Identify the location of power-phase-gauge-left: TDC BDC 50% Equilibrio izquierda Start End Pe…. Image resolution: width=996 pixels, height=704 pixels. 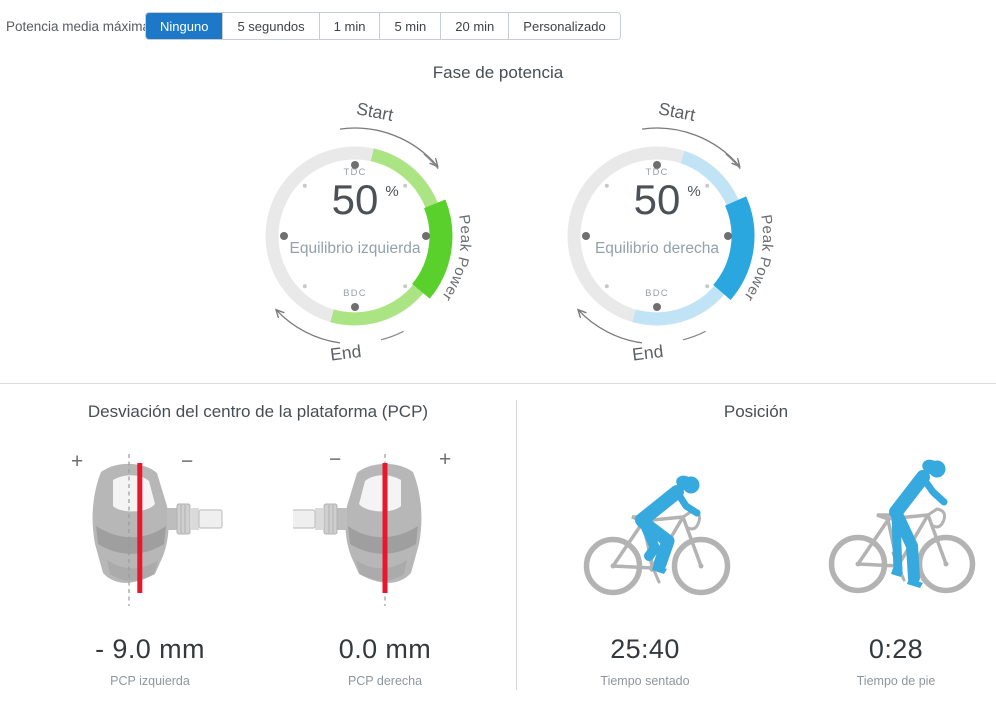
(360, 237).